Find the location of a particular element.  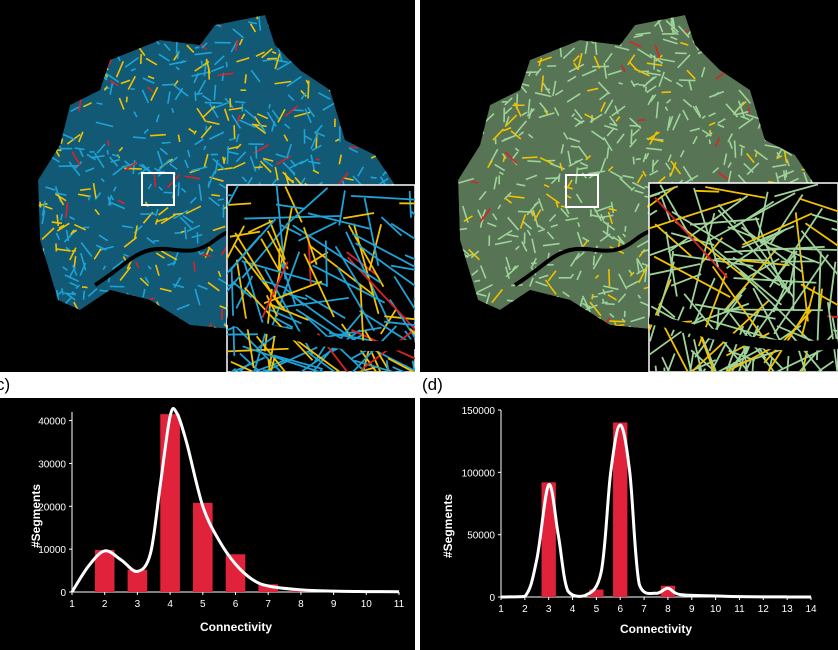

x-axis-title-c: Connectivity is located at coordinates (236, 627).